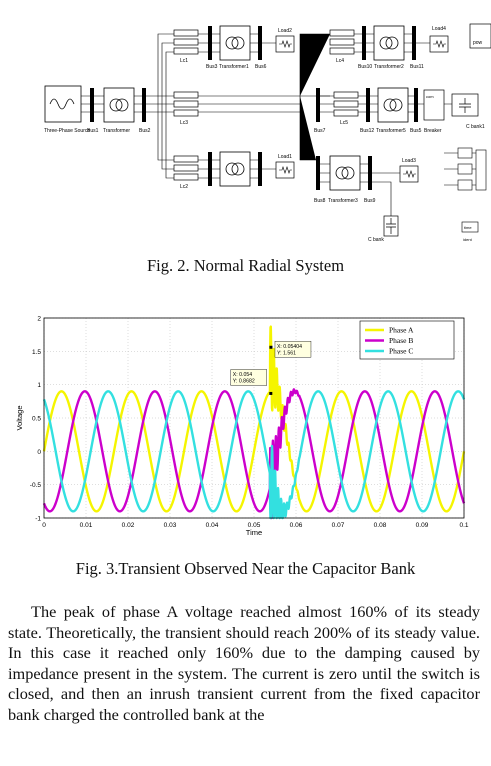 The image size is (491, 766). I want to click on bus10-block, so click(364, 43).